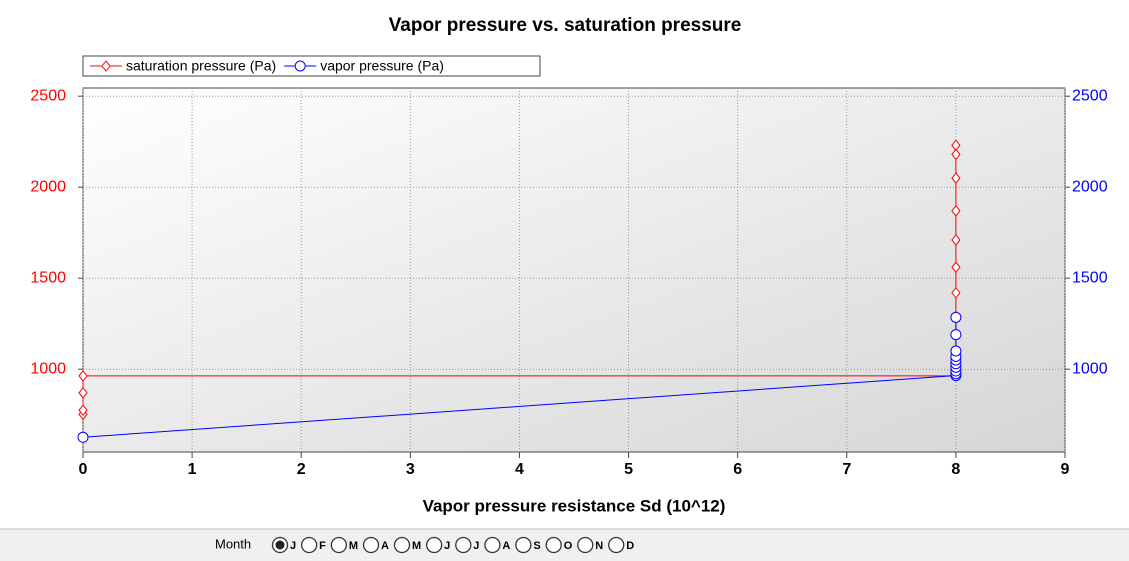  Describe the element at coordinates (574, 505) in the screenshot. I see `x-axis-label: Vapor pressure resistance Sd (10^12)` at that location.